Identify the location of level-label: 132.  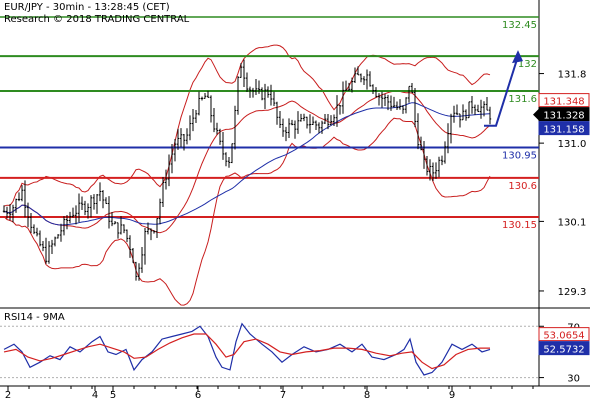
(527, 64).